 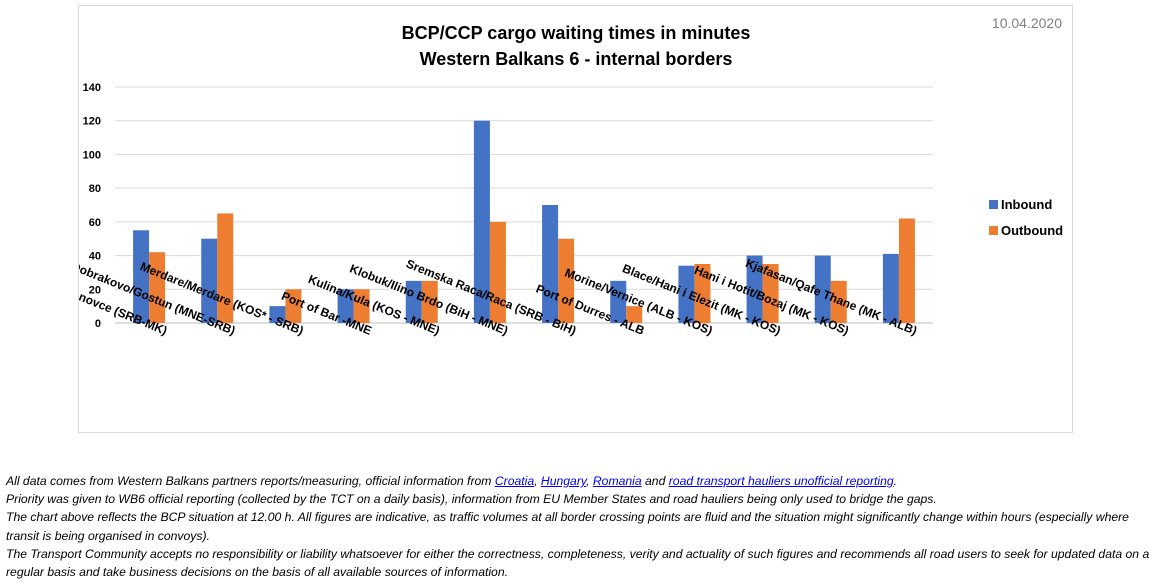 I want to click on legend-swatch-inbound, so click(x=993, y=204).